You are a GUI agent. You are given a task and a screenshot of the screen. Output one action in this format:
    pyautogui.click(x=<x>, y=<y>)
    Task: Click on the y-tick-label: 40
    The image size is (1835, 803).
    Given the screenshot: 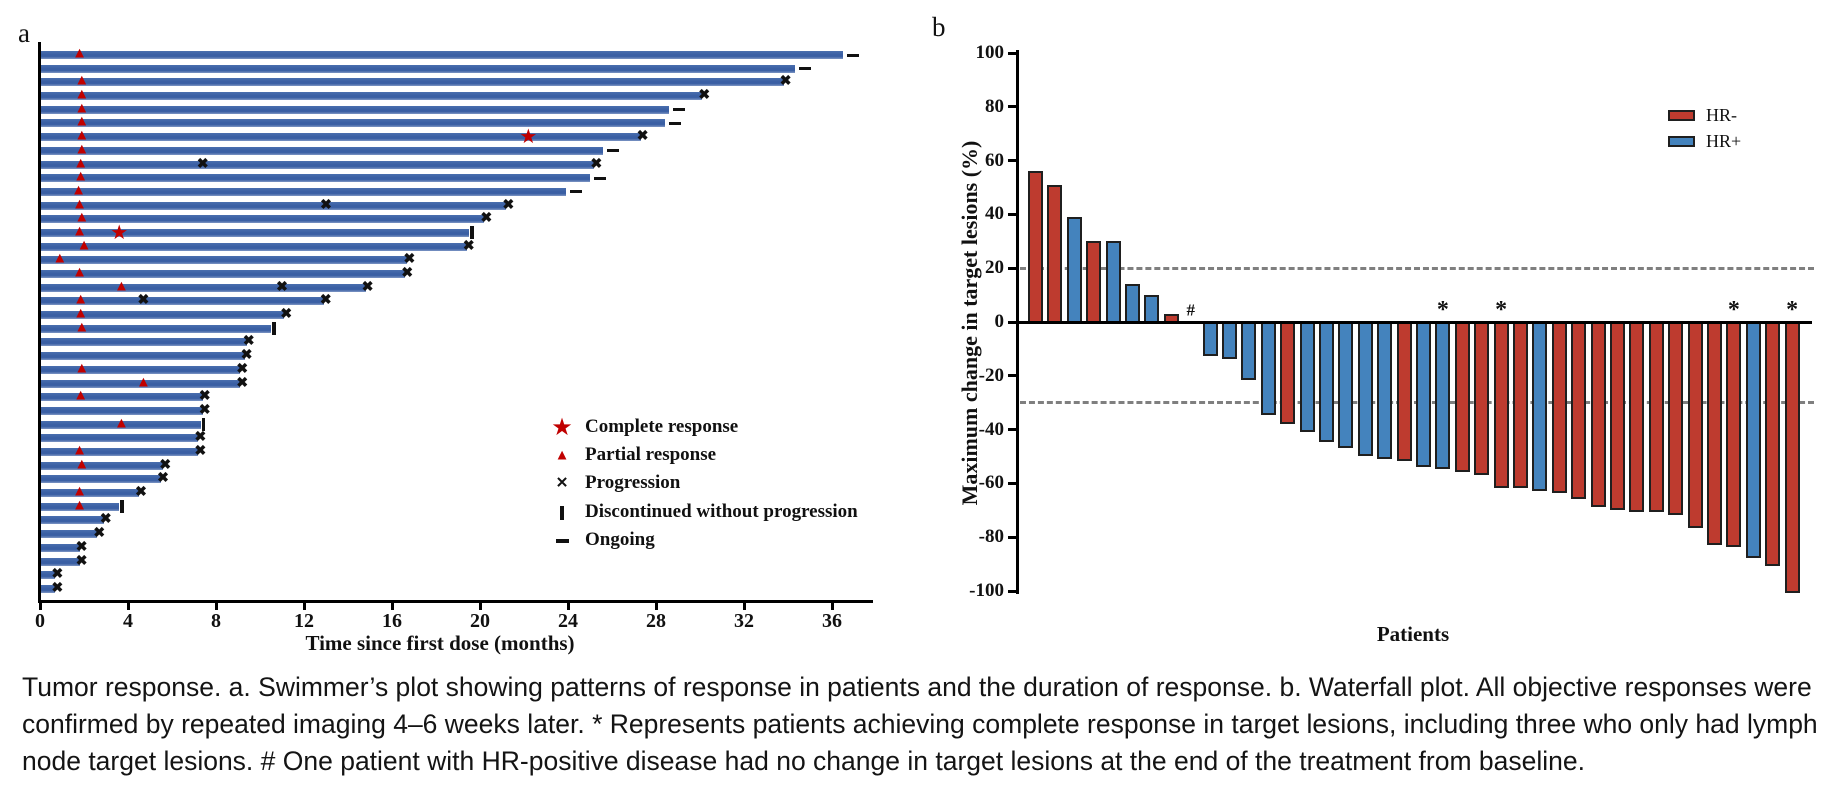 What is the action you would take?
    pyautogui.click(x=994, y=214)
    